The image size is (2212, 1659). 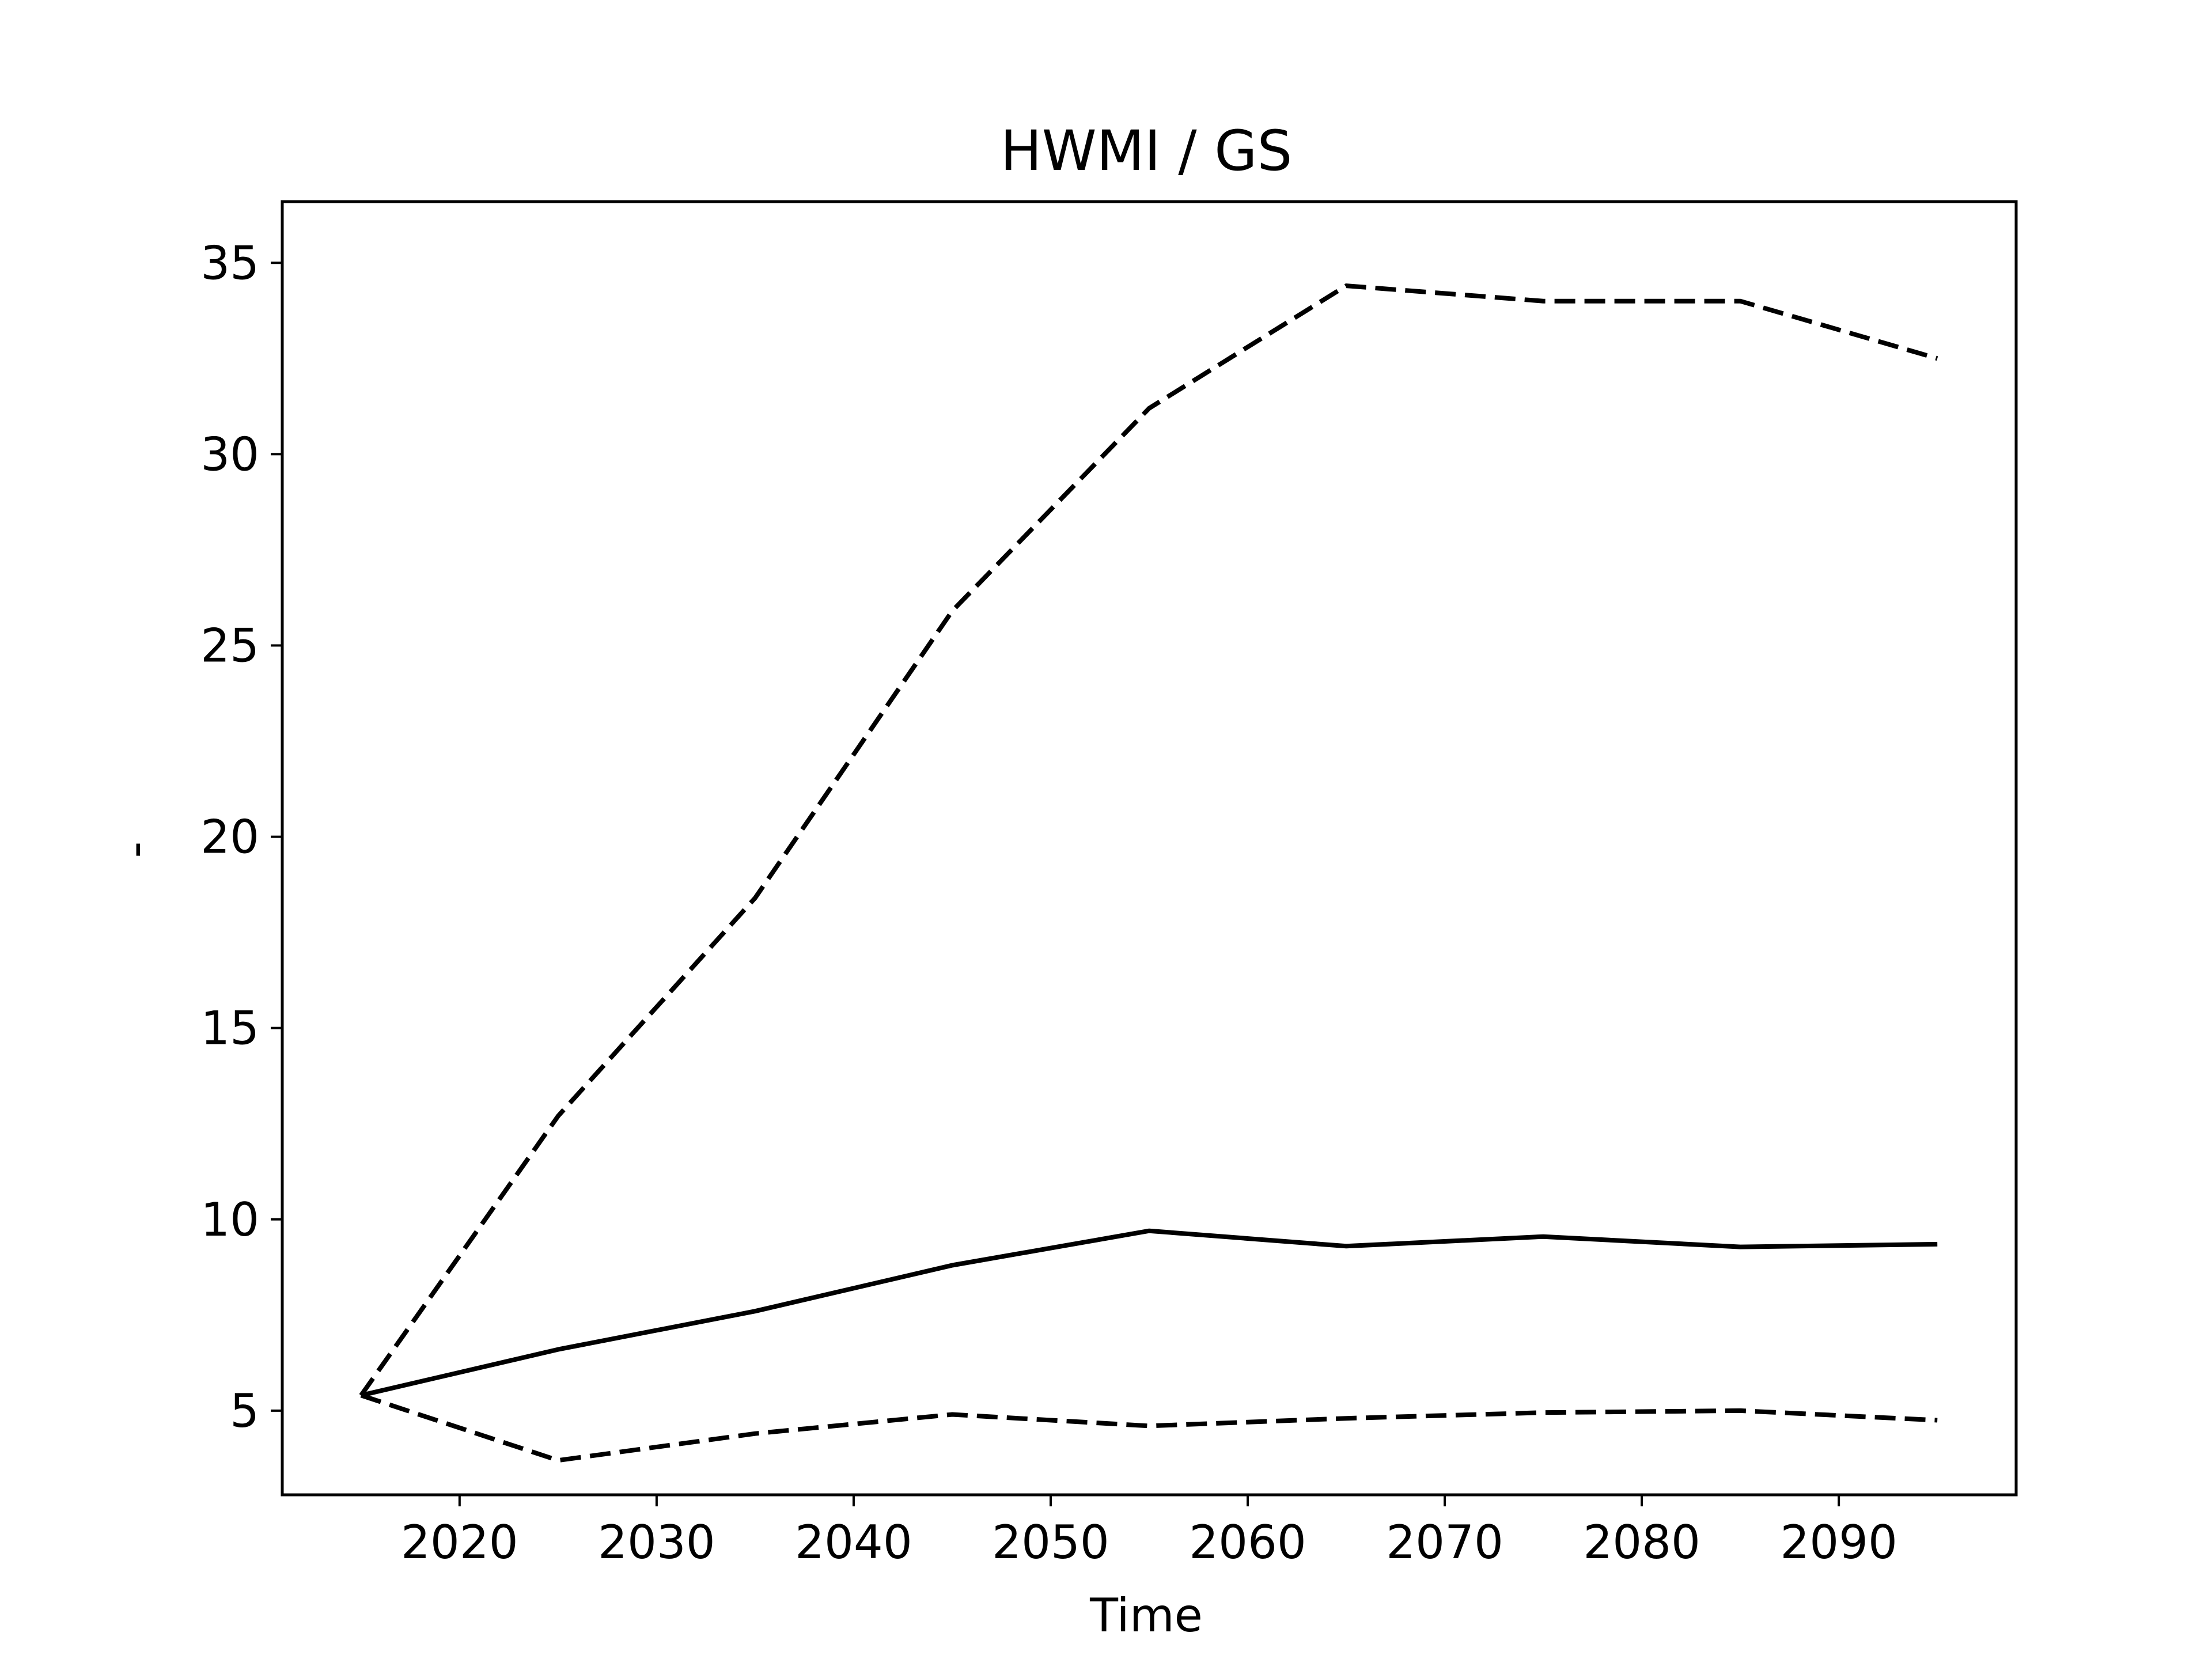 I want to click on x-tick-label: 2080, so click(x=1641, y=1542).